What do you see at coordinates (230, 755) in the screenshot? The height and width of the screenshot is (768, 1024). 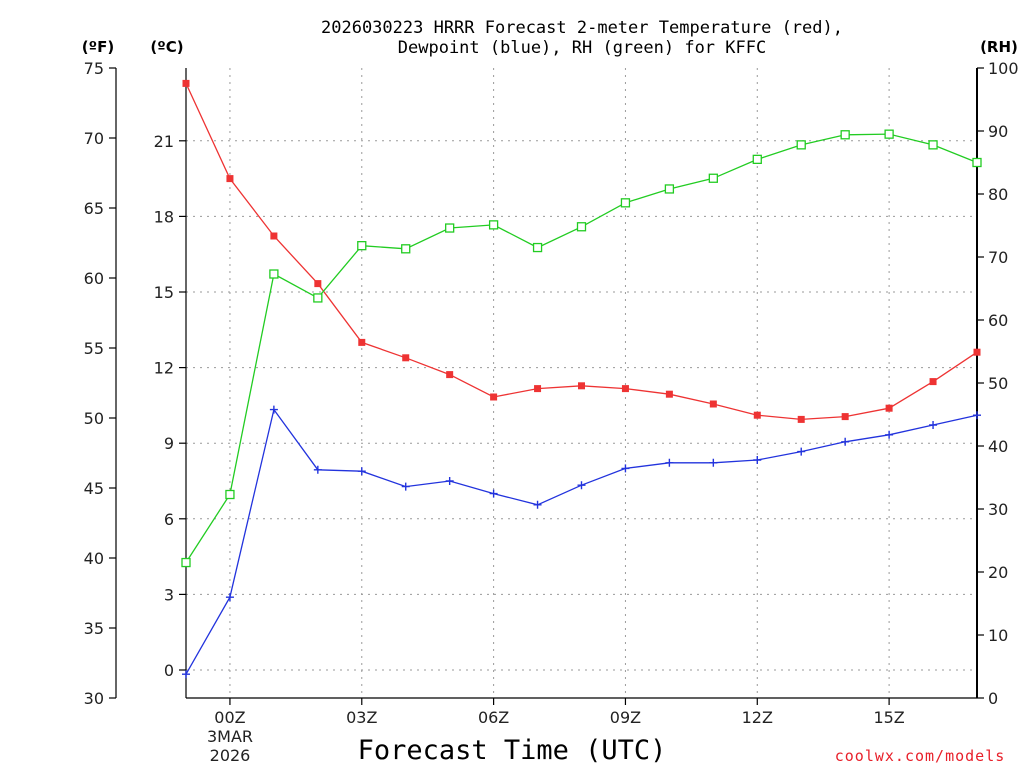 I see `date-label-year: 2026` at bounding box center [230, 755].